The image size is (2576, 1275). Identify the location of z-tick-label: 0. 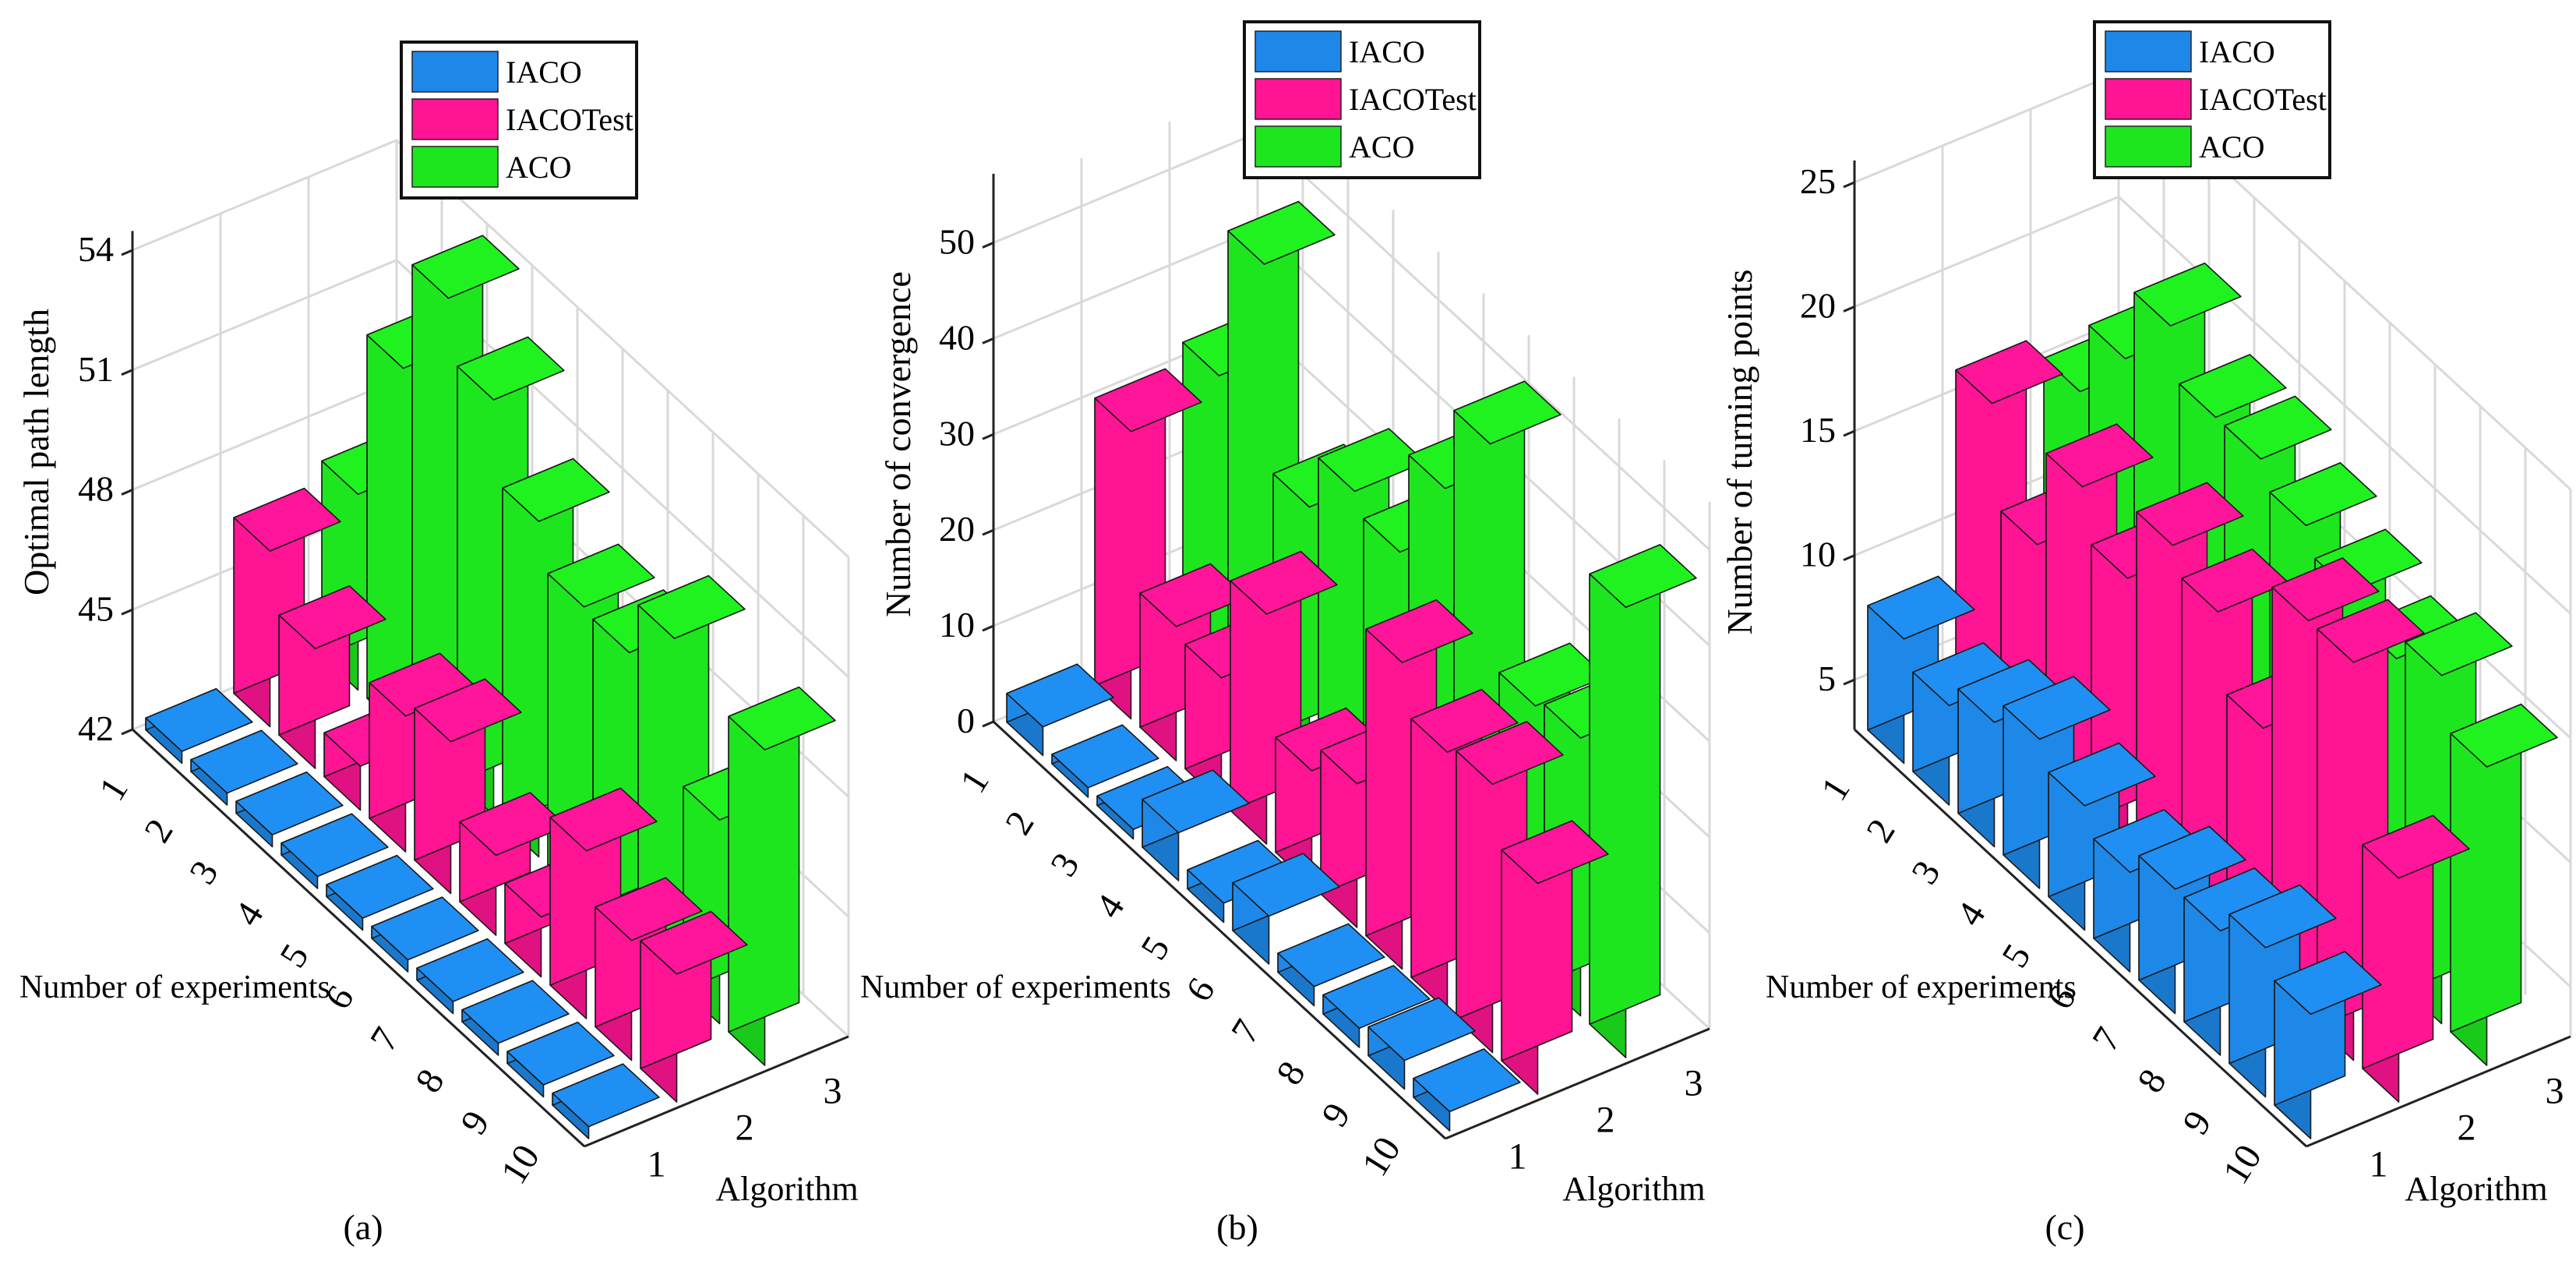
(966, 720).